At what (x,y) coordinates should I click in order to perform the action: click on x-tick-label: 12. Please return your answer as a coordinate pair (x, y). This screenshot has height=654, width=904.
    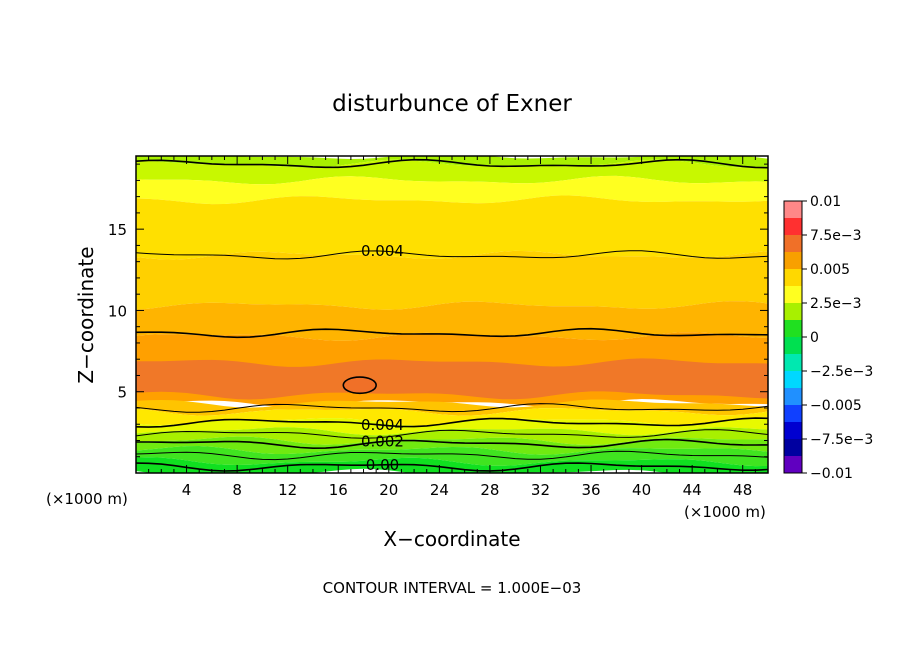
    Looking at the image, I should click on (287, 490).